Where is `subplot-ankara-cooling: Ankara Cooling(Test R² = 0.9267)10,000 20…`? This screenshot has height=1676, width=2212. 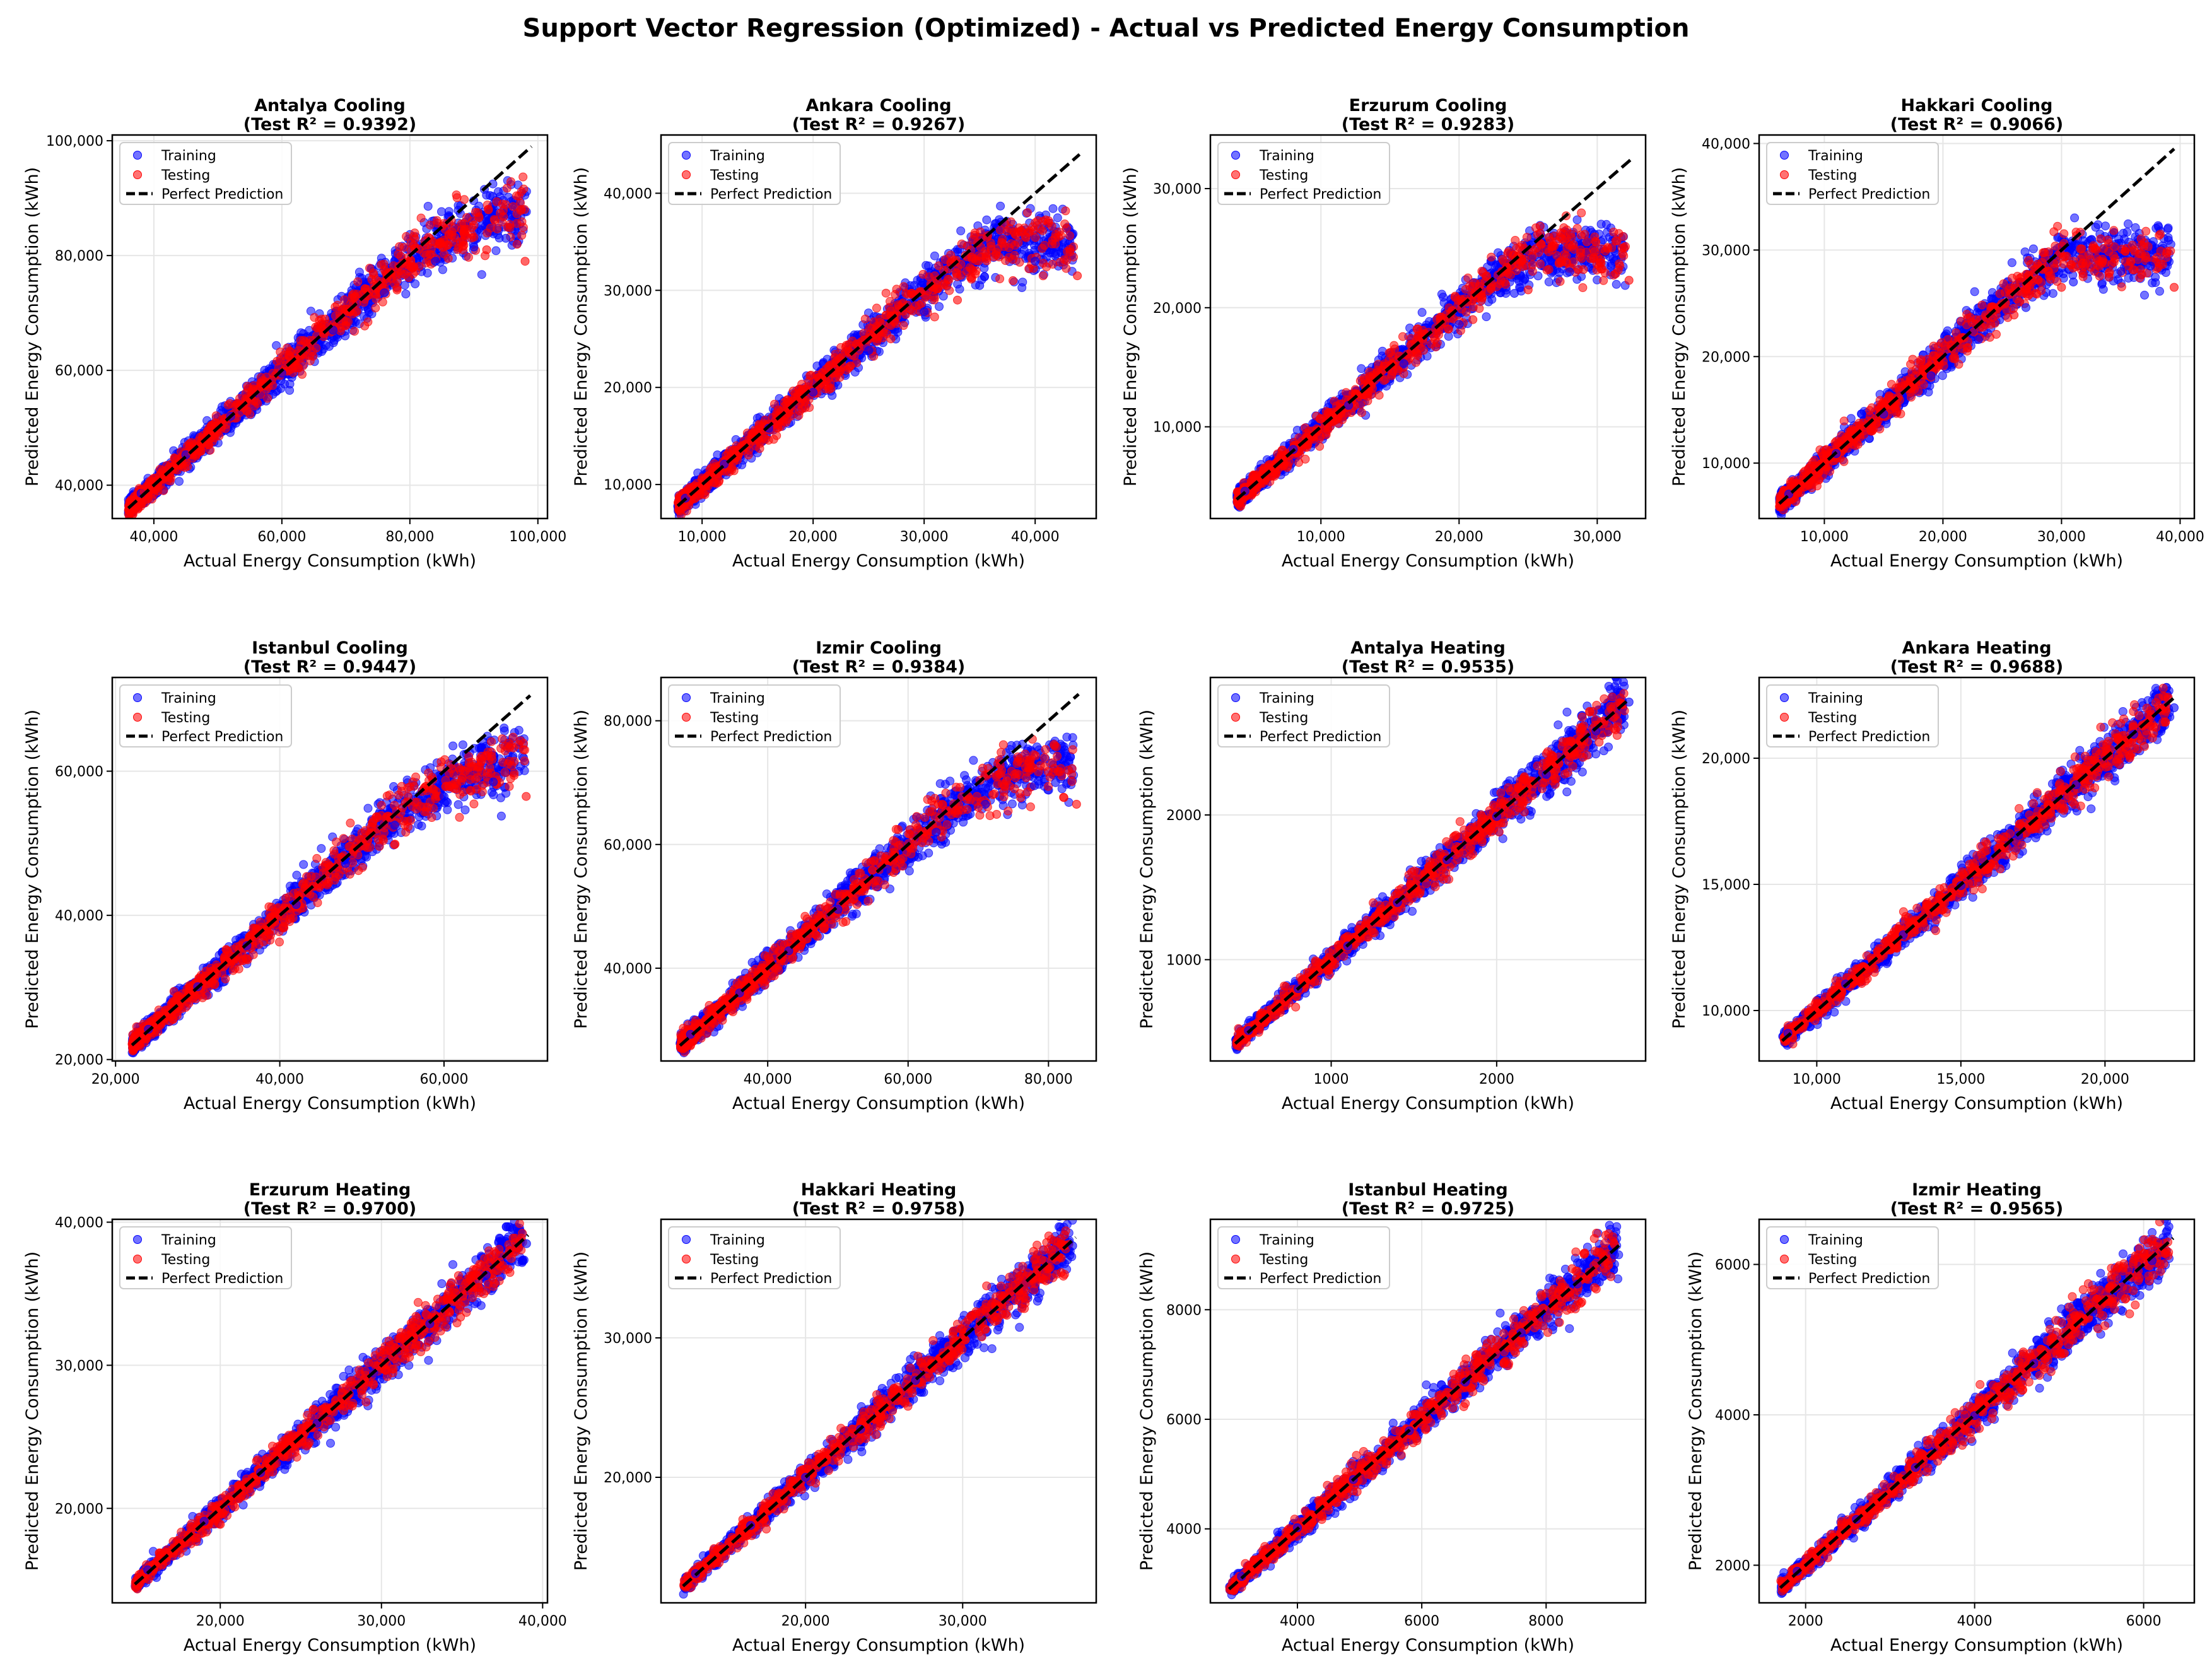
subplot-ankara-cooling: Ankara Cooling(Test R² = 0.9267)10,000 20… is located at coordinates (834, 333).